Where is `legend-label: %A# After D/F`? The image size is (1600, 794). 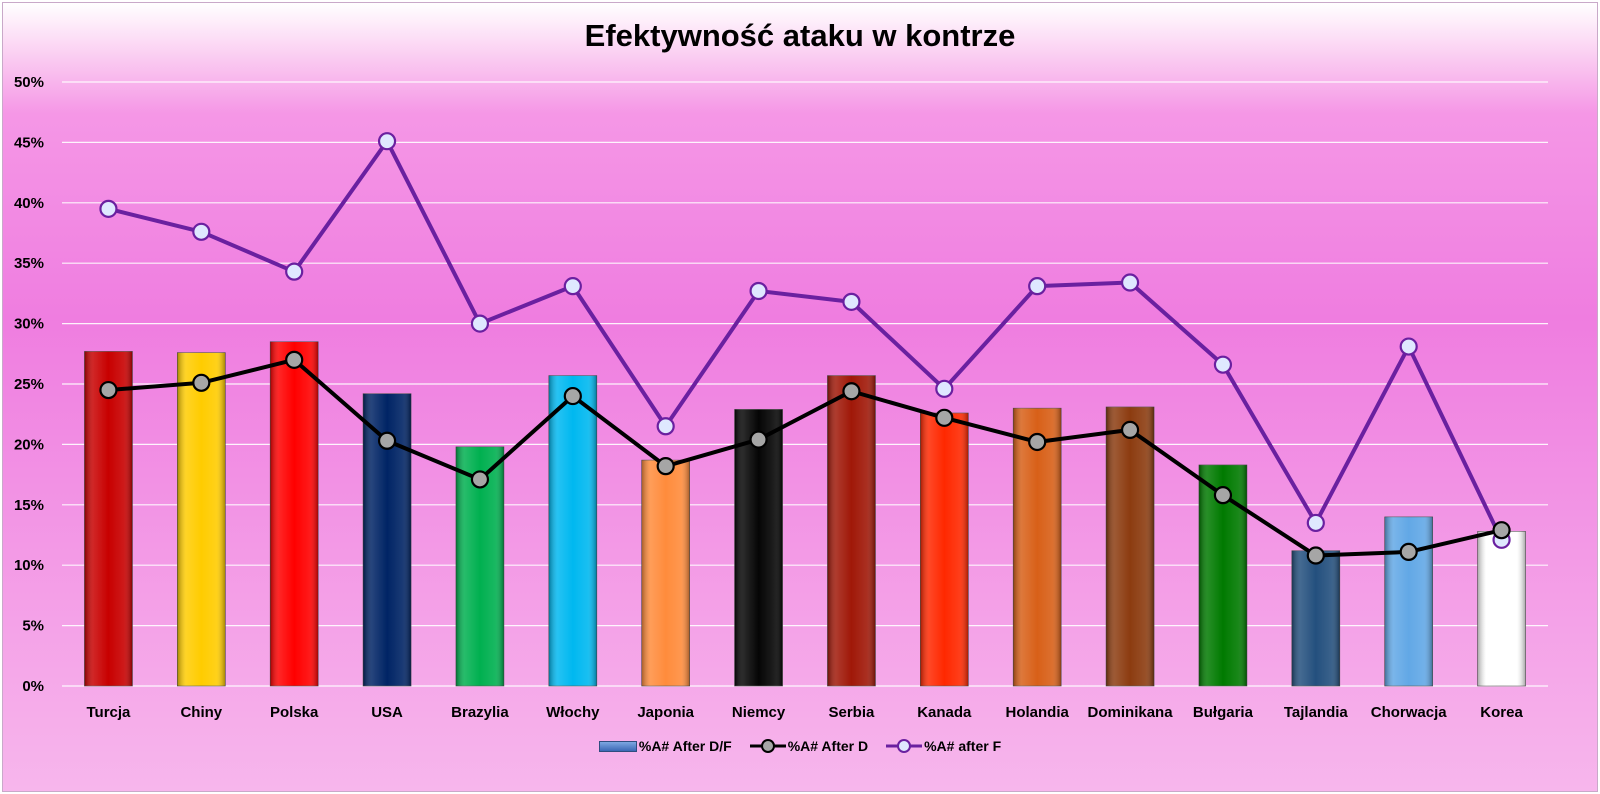 legend-label: %A# After D/F is located at coordinates (685, 746).